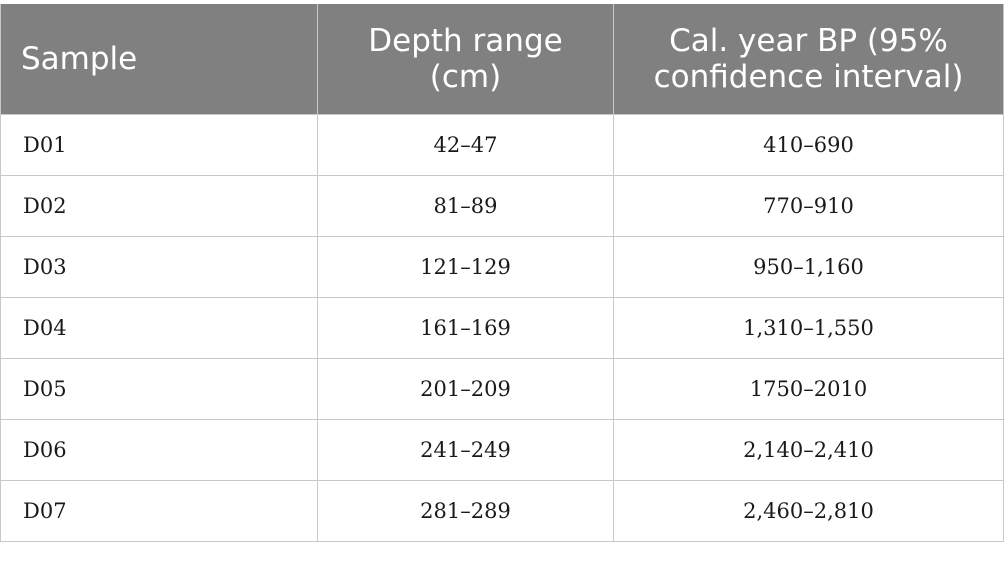 The image size is (1005, 563). What do you see at coordinates (808, 327) in the screenshot?
I see `cell-cal-year: 1,310–1,550` at bounding box center [808, 327].